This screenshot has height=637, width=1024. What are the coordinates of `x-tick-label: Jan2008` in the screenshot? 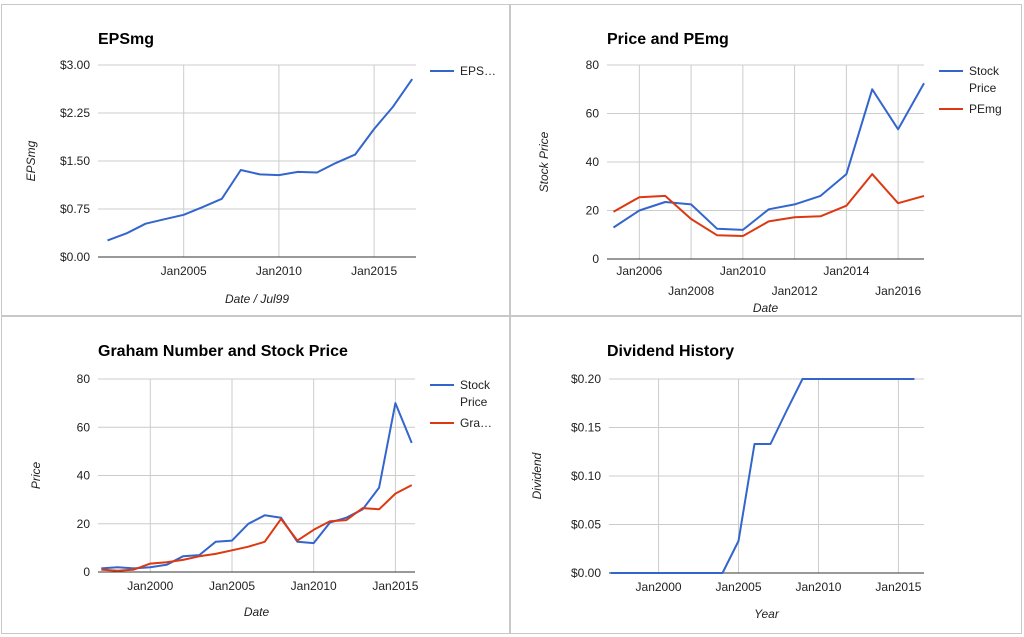 It's located at (691, 291).